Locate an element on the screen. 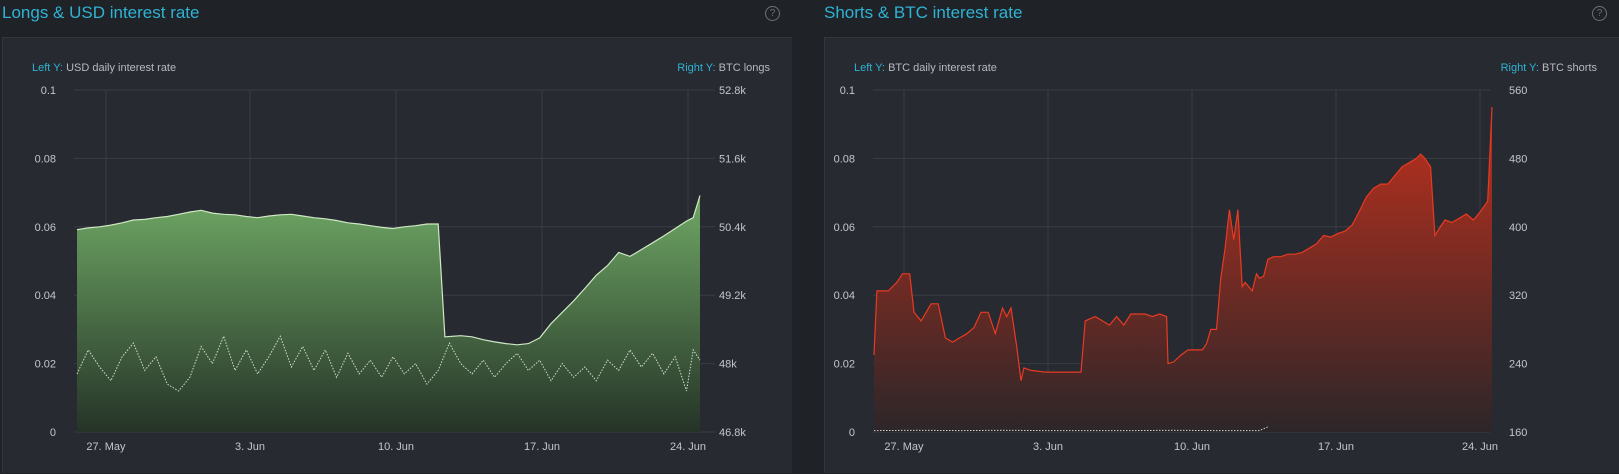 Image resolution: width=1619 pixels, height=474 pixels. right-axis-name: BTC shorts is located at coordinates (1569, 68).